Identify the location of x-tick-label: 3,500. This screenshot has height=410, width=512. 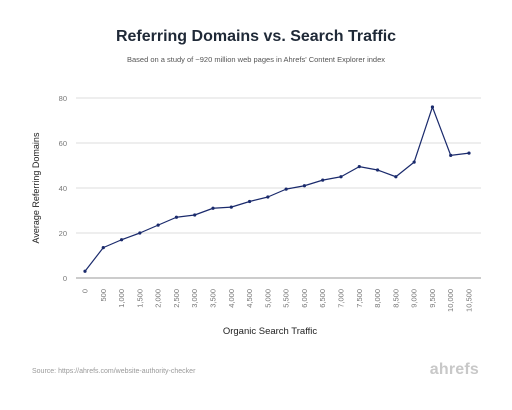
(213, 298).